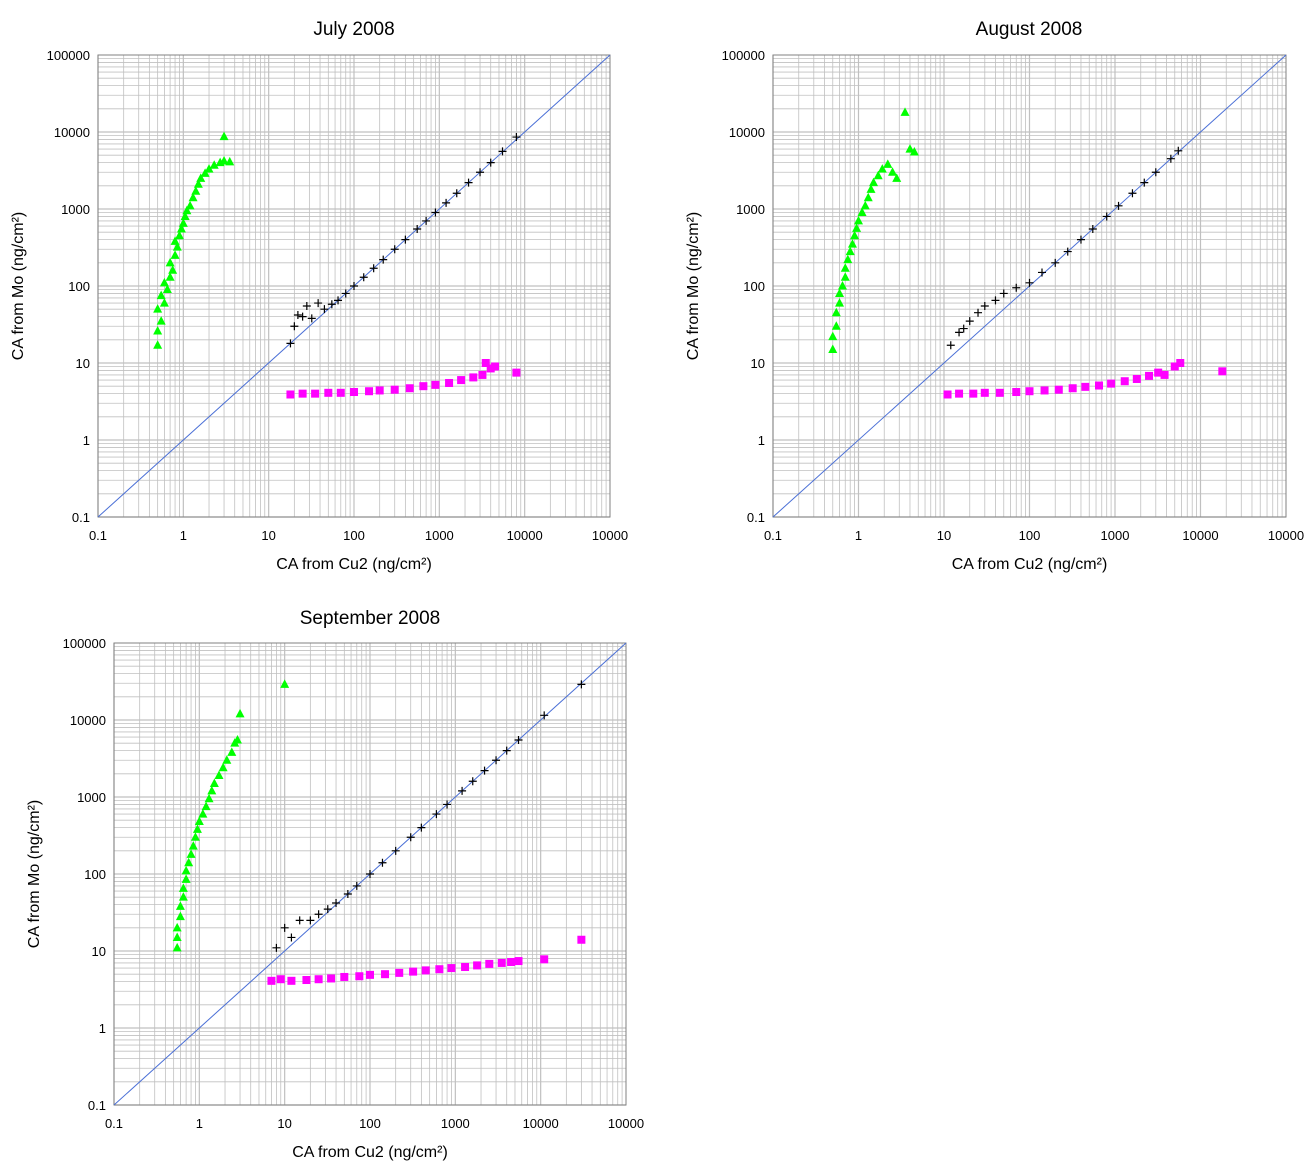 The height and width of the screenshot is (1171, 1309). Describe the element at coordinates (86, 440) in the screenshot. I see `y-tick-label: 1` at that location.